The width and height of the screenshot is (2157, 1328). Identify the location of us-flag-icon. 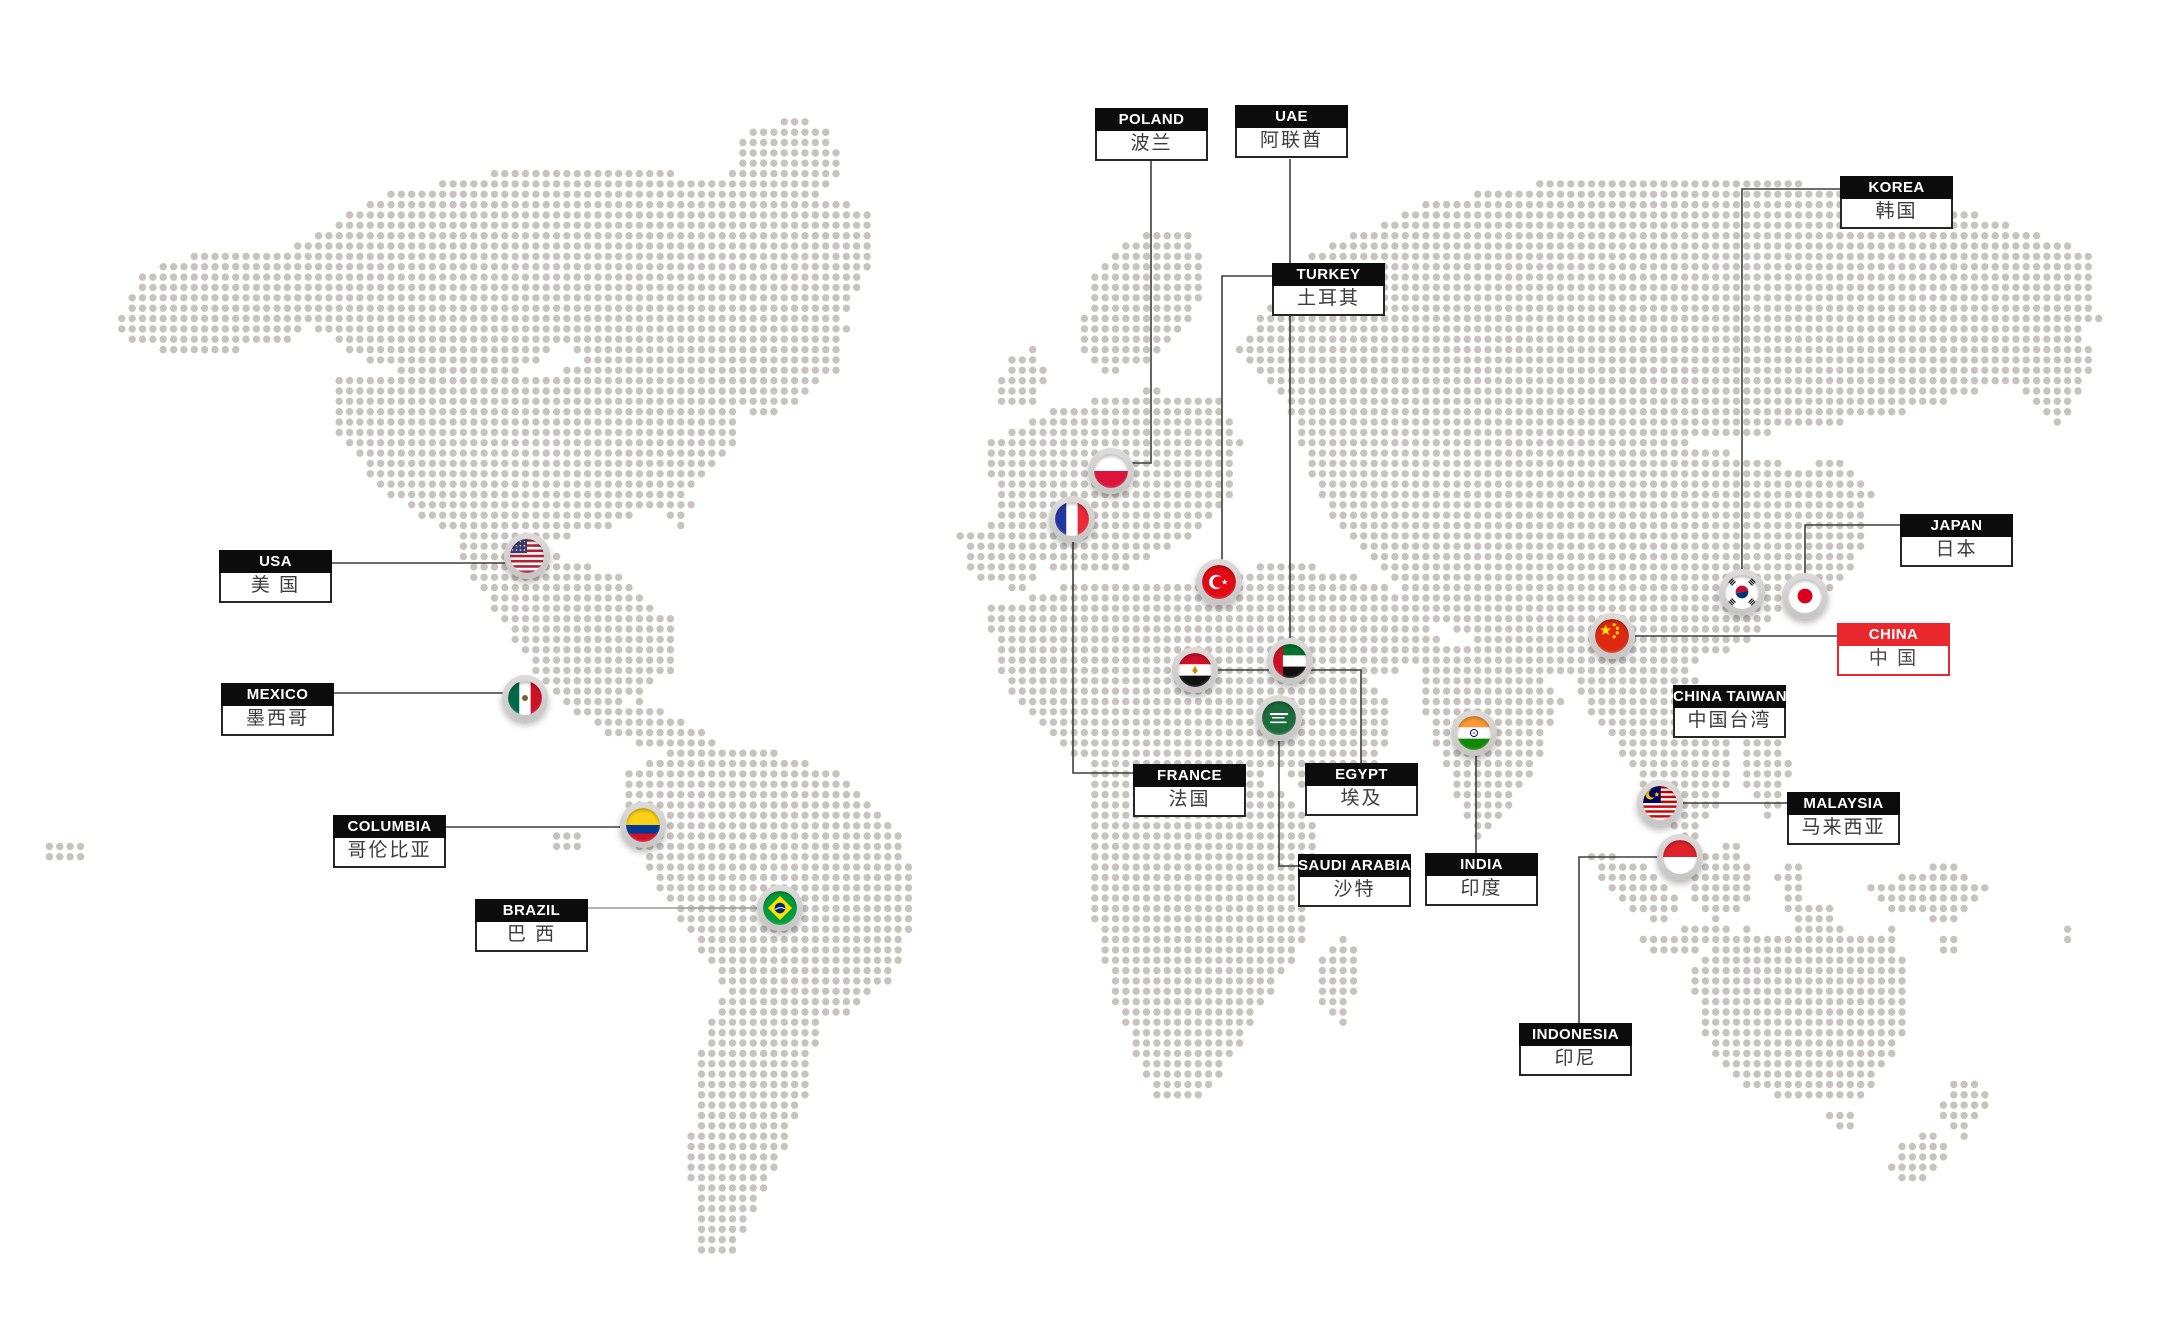
(527, 556).